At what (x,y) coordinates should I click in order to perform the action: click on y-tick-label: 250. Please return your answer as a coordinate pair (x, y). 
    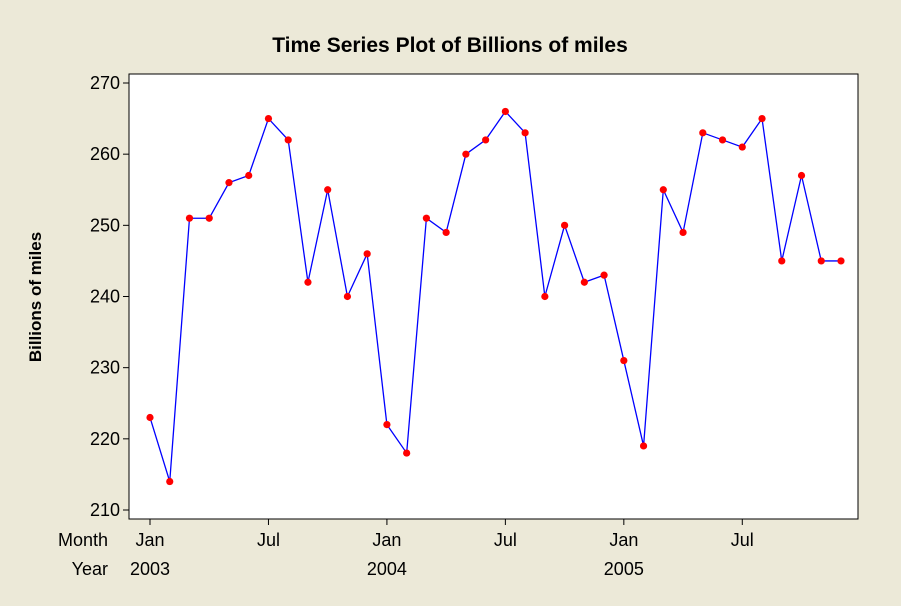
    Looking at the image, I should click on (105, 225).